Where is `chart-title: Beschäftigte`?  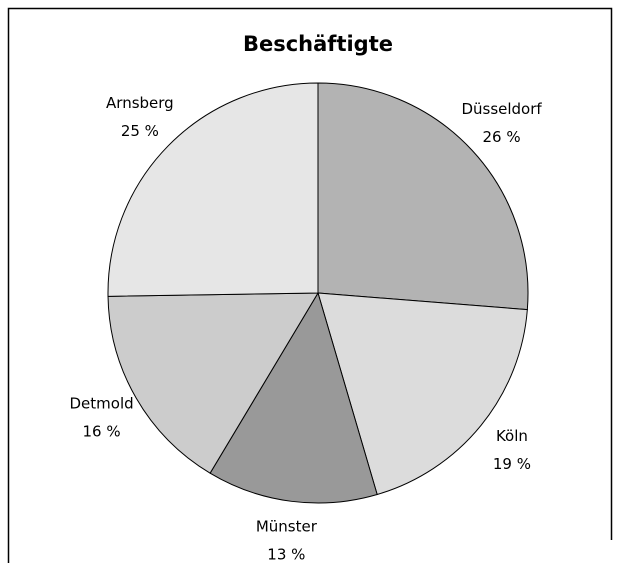 chart-title: Beschäftigte is located at coordinates (318, 44).